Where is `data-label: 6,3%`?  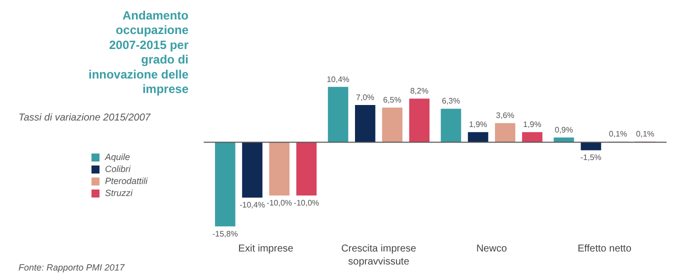
data-label: 6,3% is located at coordinates (451, 101).